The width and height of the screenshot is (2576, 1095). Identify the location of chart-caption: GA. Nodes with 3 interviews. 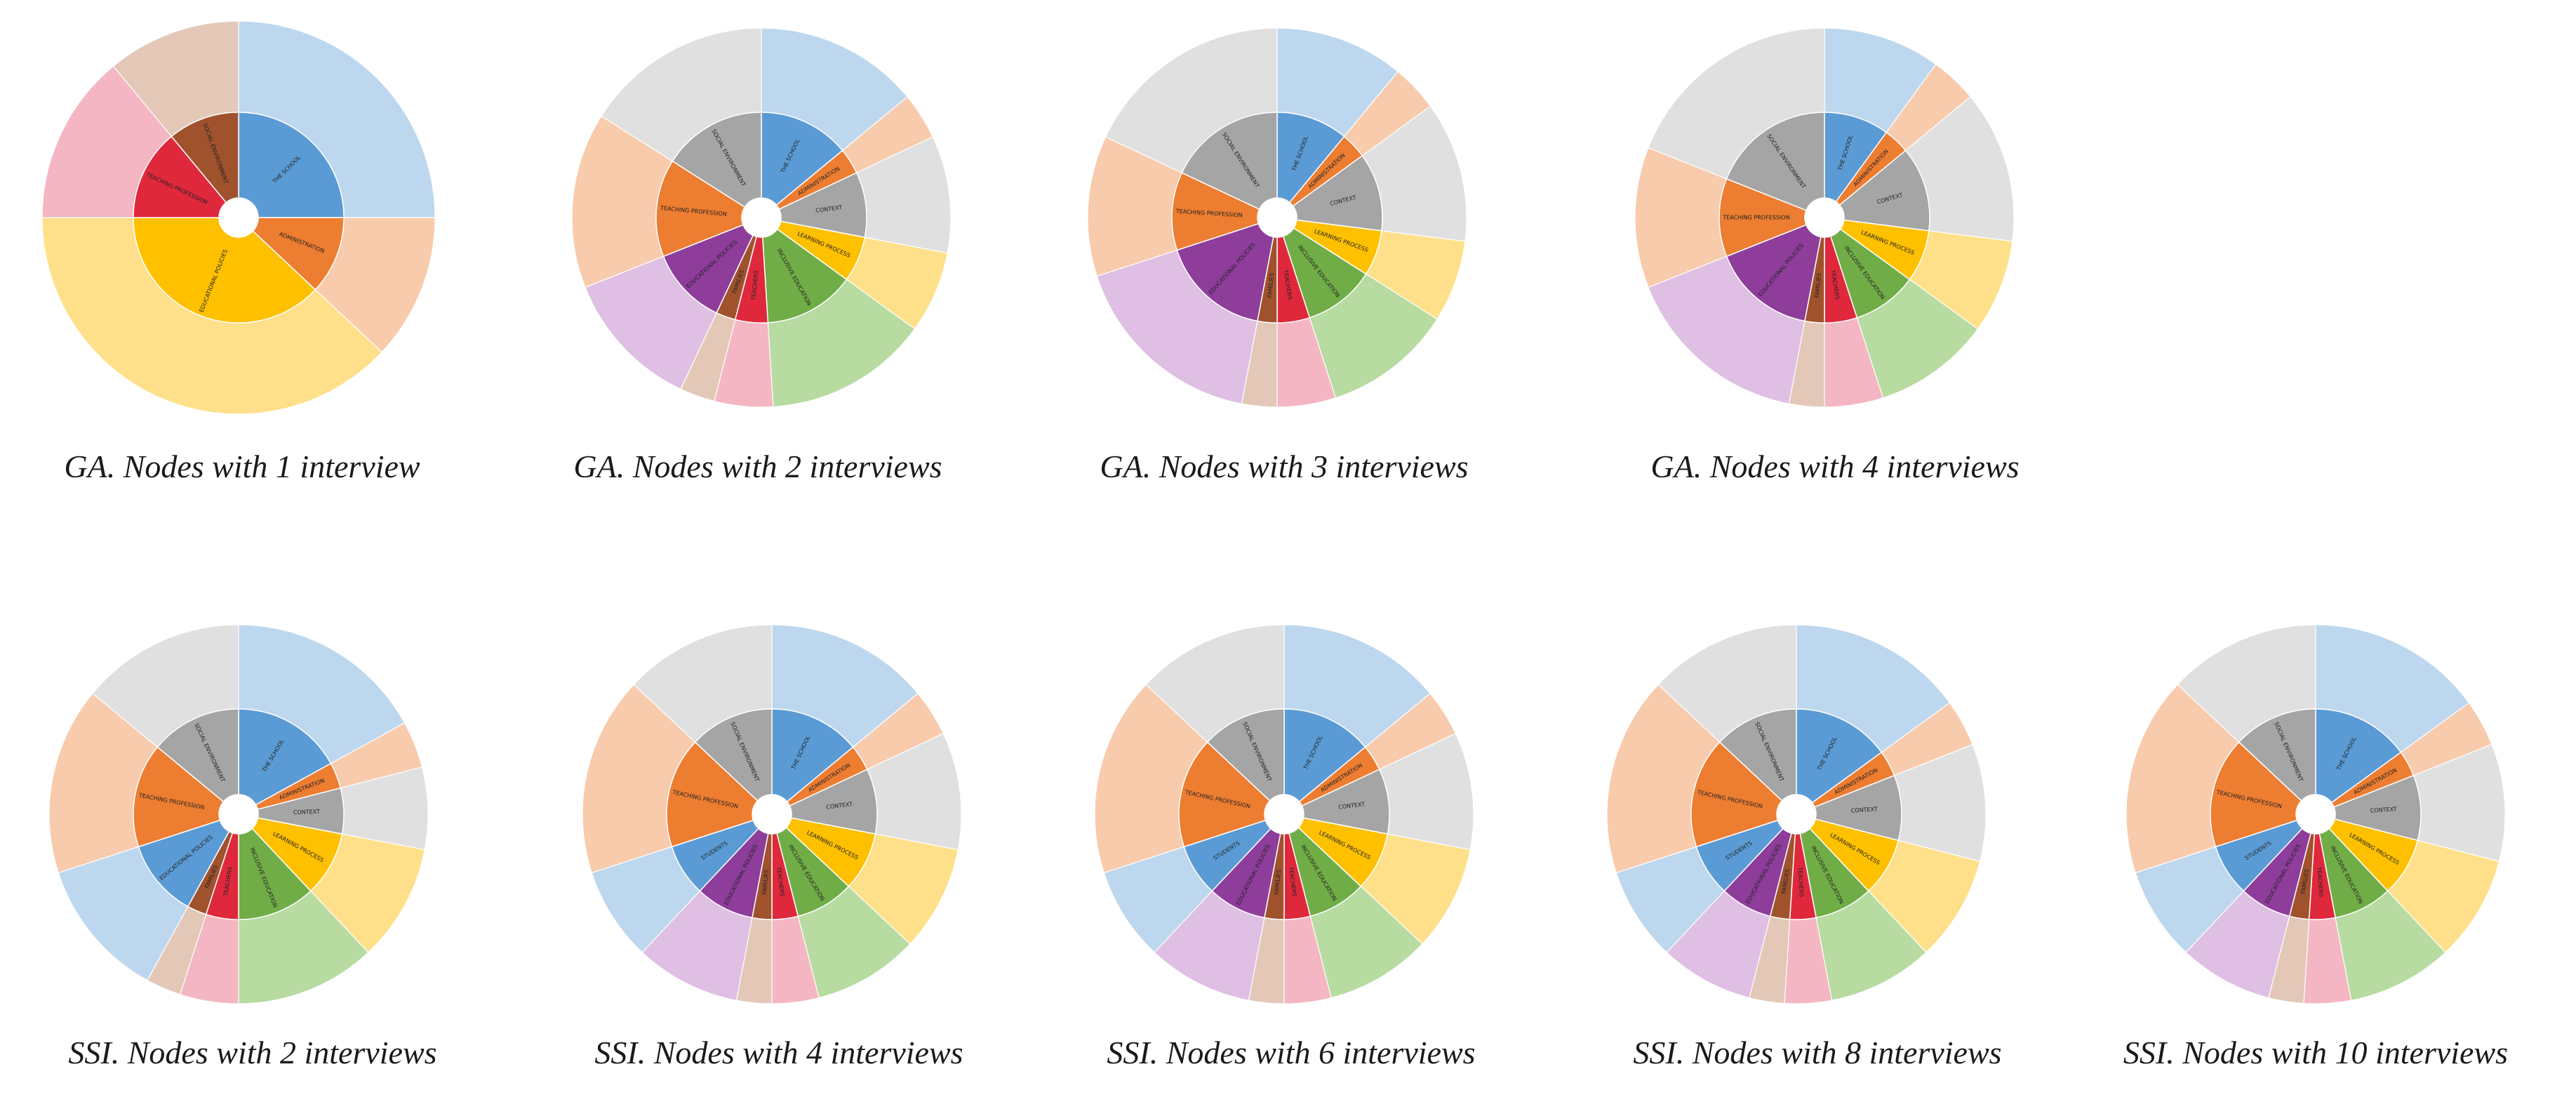
(1284, 466).